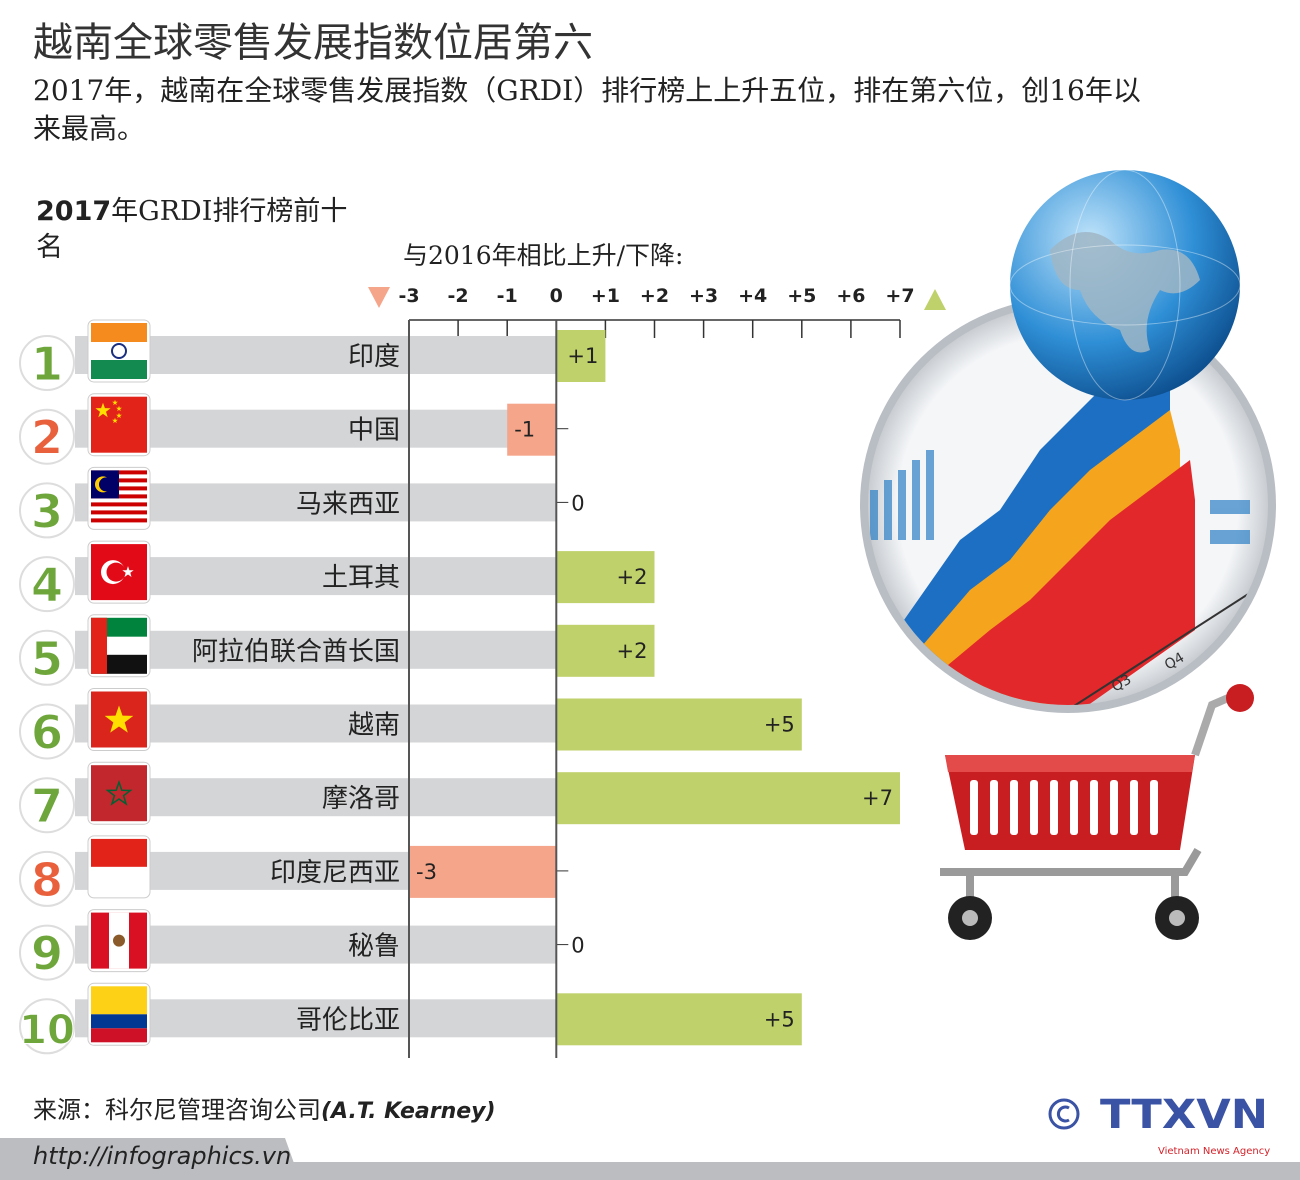  What do you see at coordinates (119, 867) in the screenshot?
I see `indonesia-flag-icon` at bounding box center [119, 867].